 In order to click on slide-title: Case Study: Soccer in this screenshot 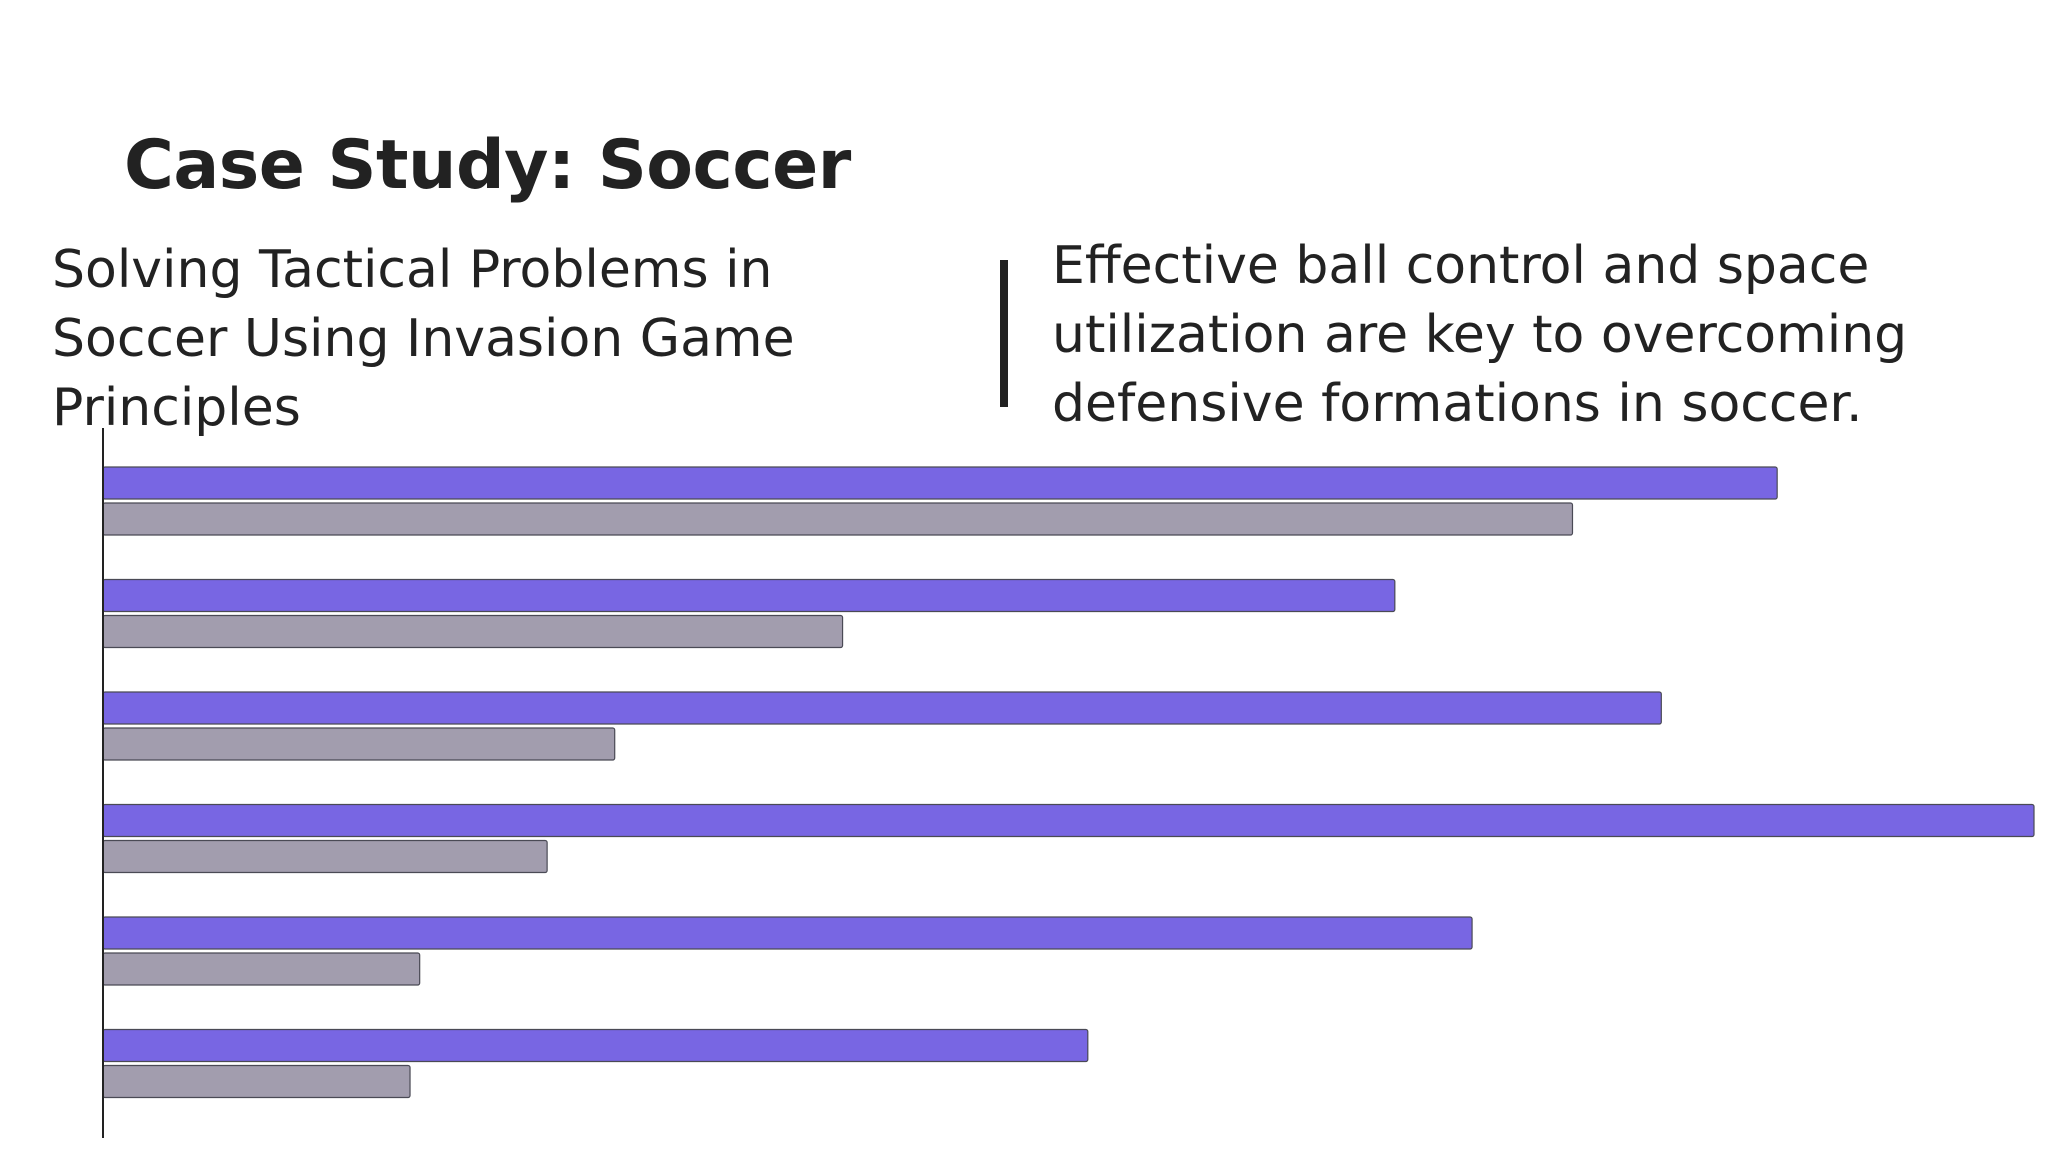, I will do `click(487, 165)`.